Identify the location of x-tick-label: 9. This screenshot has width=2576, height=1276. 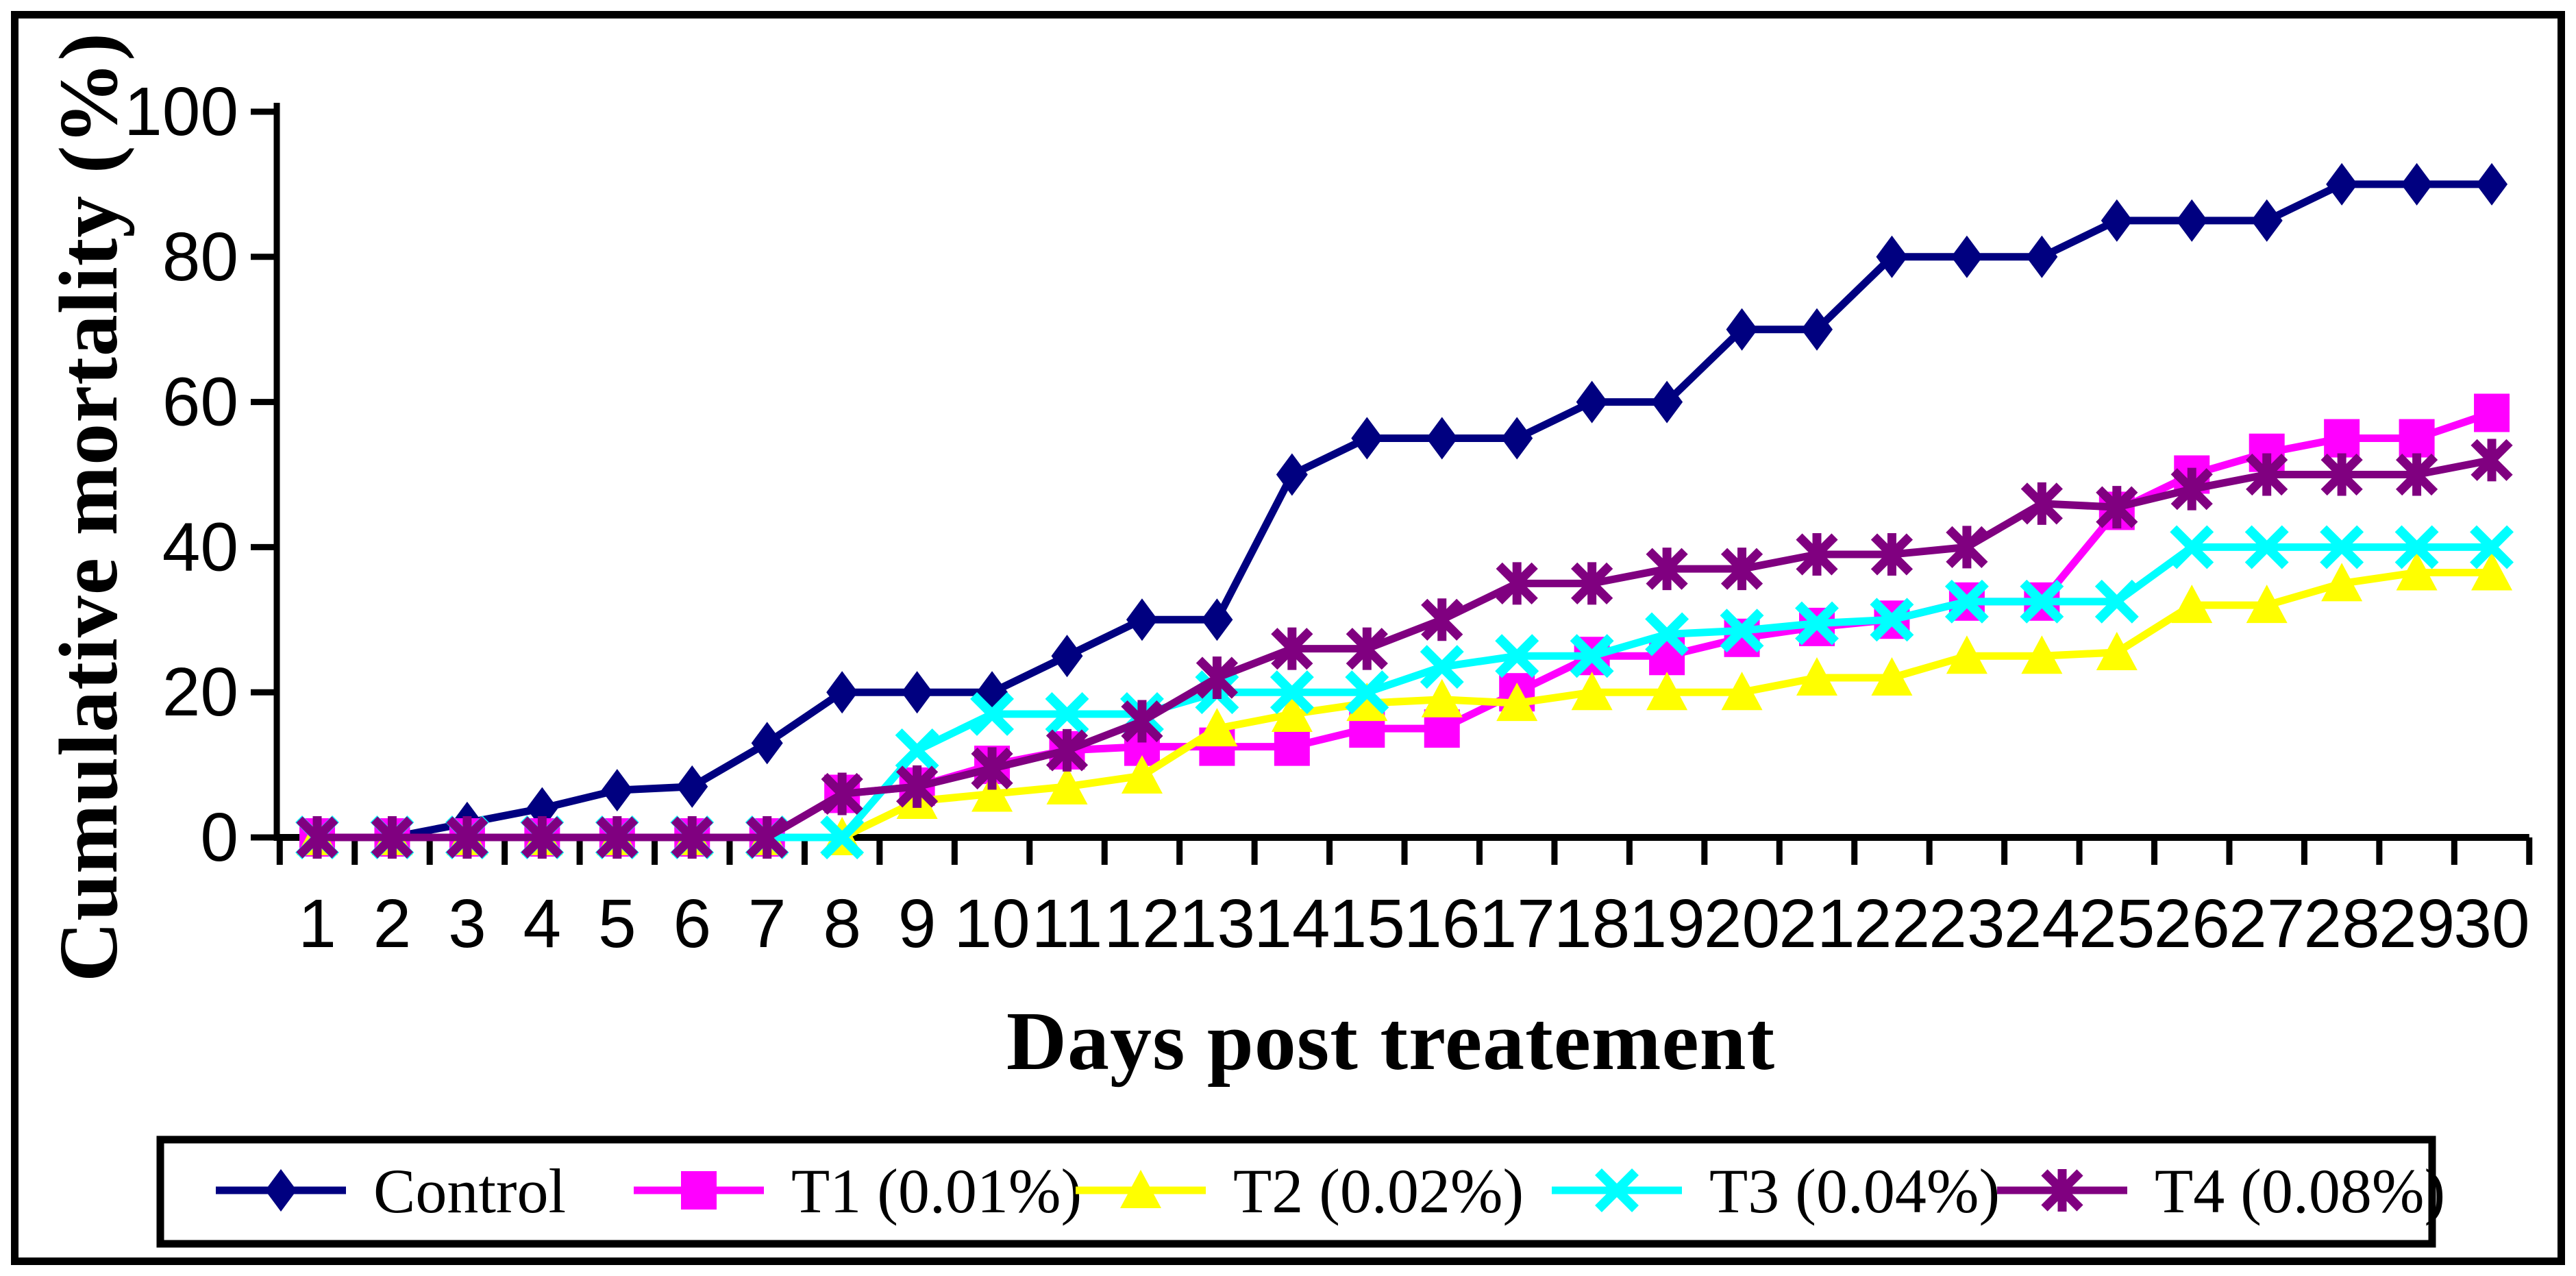
(917, 923).